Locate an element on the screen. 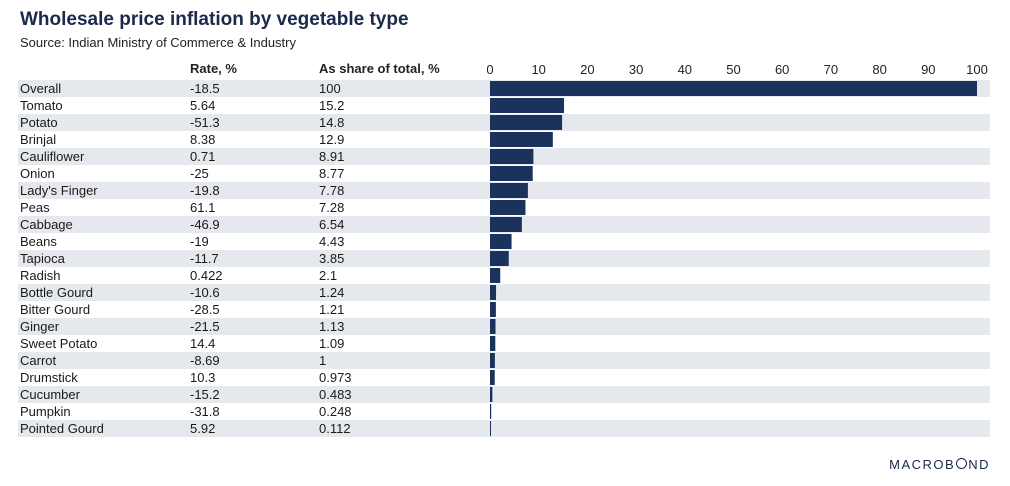  bar-cucumber is located at coordinates (491, 394).